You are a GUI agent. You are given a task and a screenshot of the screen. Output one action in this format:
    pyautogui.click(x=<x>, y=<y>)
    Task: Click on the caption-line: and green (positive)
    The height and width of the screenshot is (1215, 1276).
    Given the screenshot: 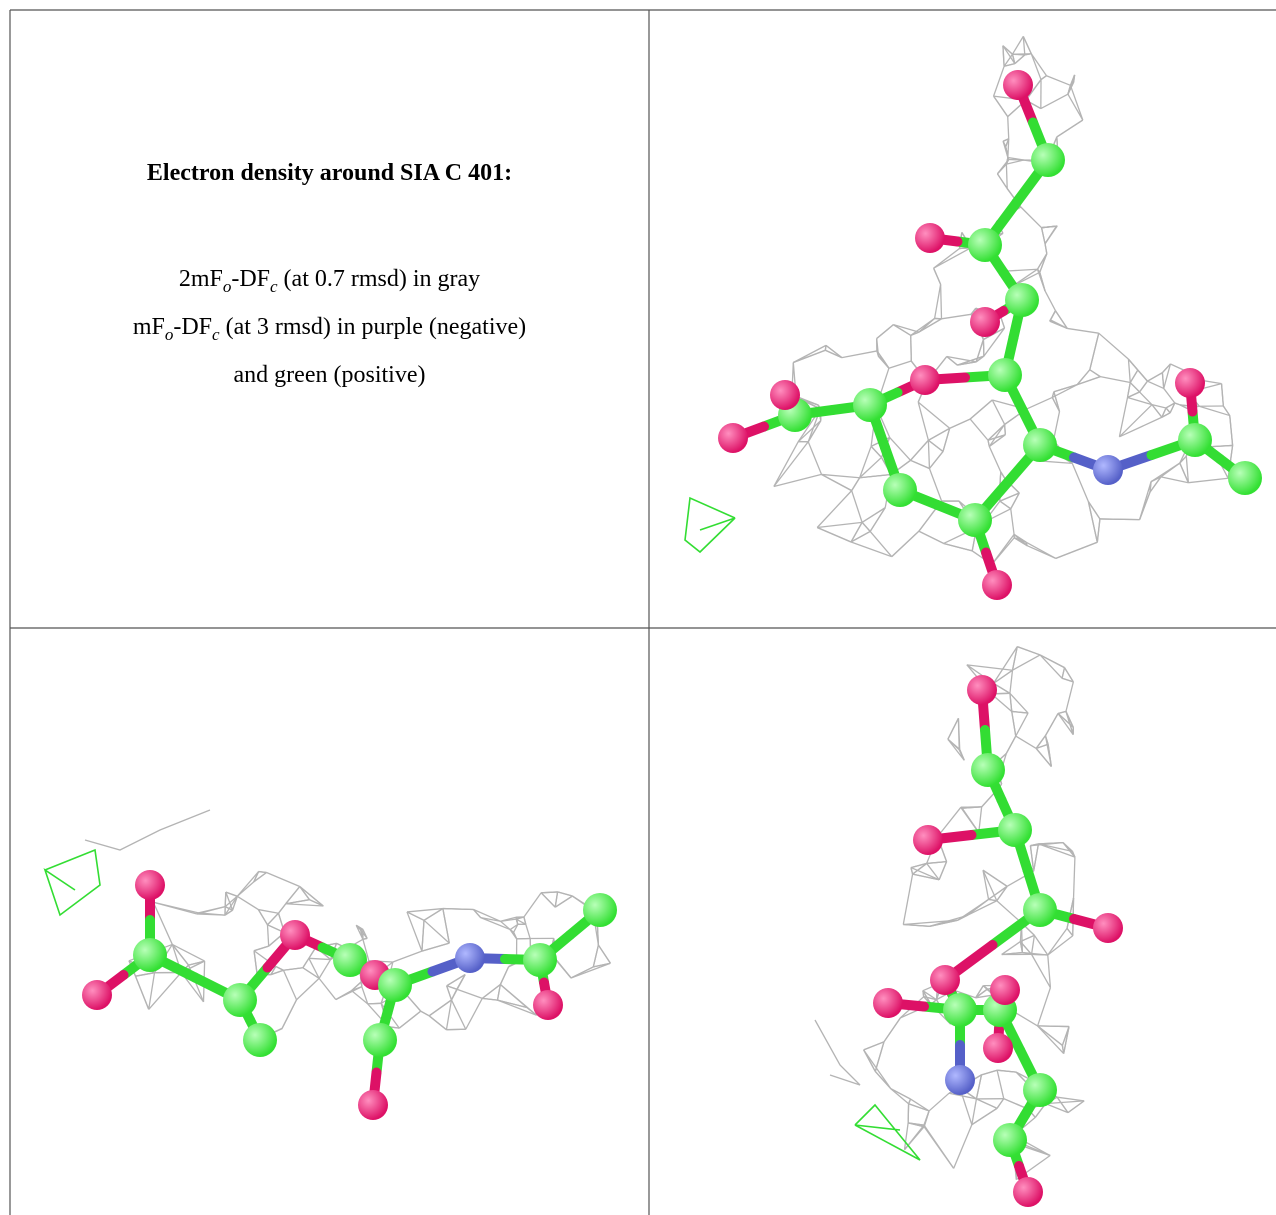 What is the action you would take?
    pyautogui.click(x=329, y=375)
    